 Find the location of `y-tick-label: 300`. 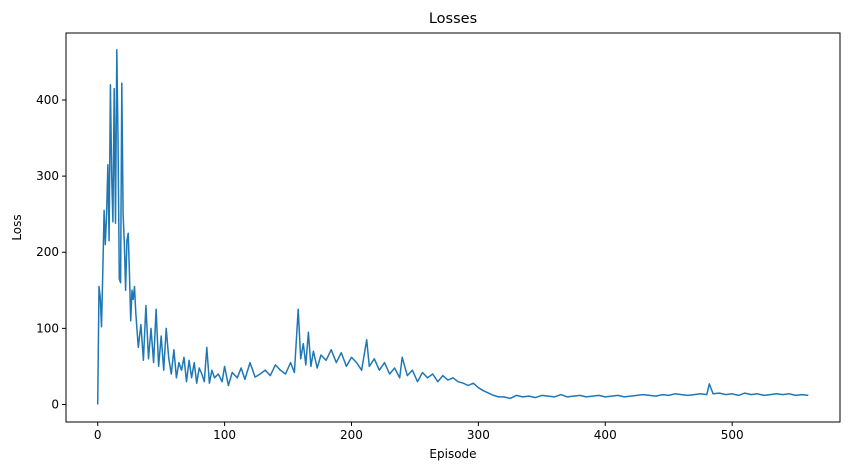

y-tick-label: 300 is located at coordinates (47, 176).